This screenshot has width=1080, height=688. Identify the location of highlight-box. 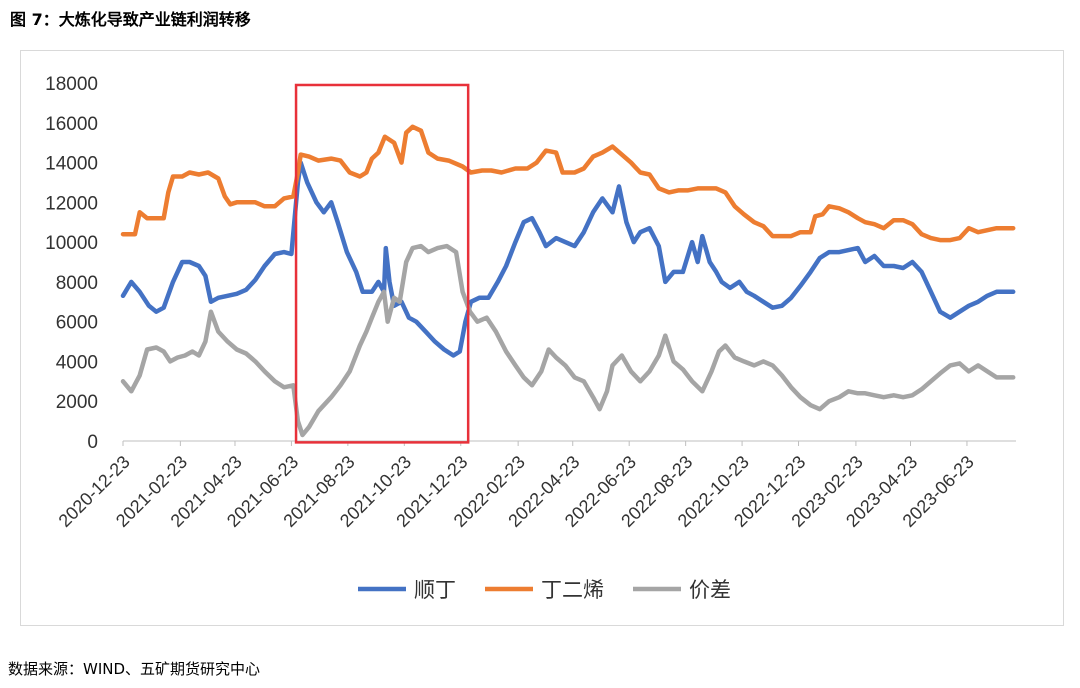
(382, 263).